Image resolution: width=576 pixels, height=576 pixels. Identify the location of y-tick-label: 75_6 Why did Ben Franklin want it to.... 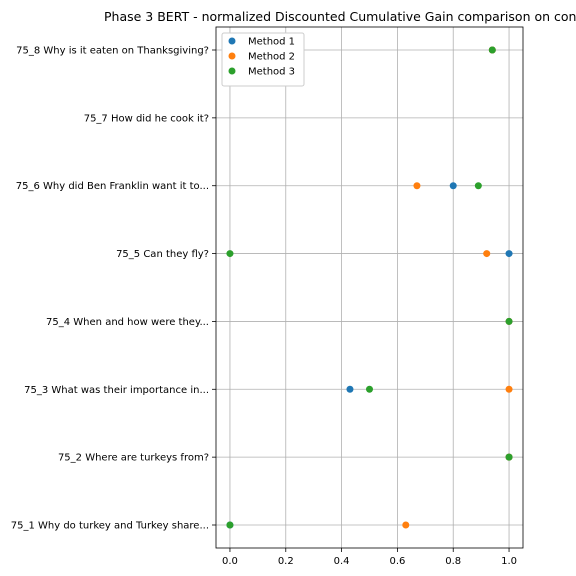
(112, 186).